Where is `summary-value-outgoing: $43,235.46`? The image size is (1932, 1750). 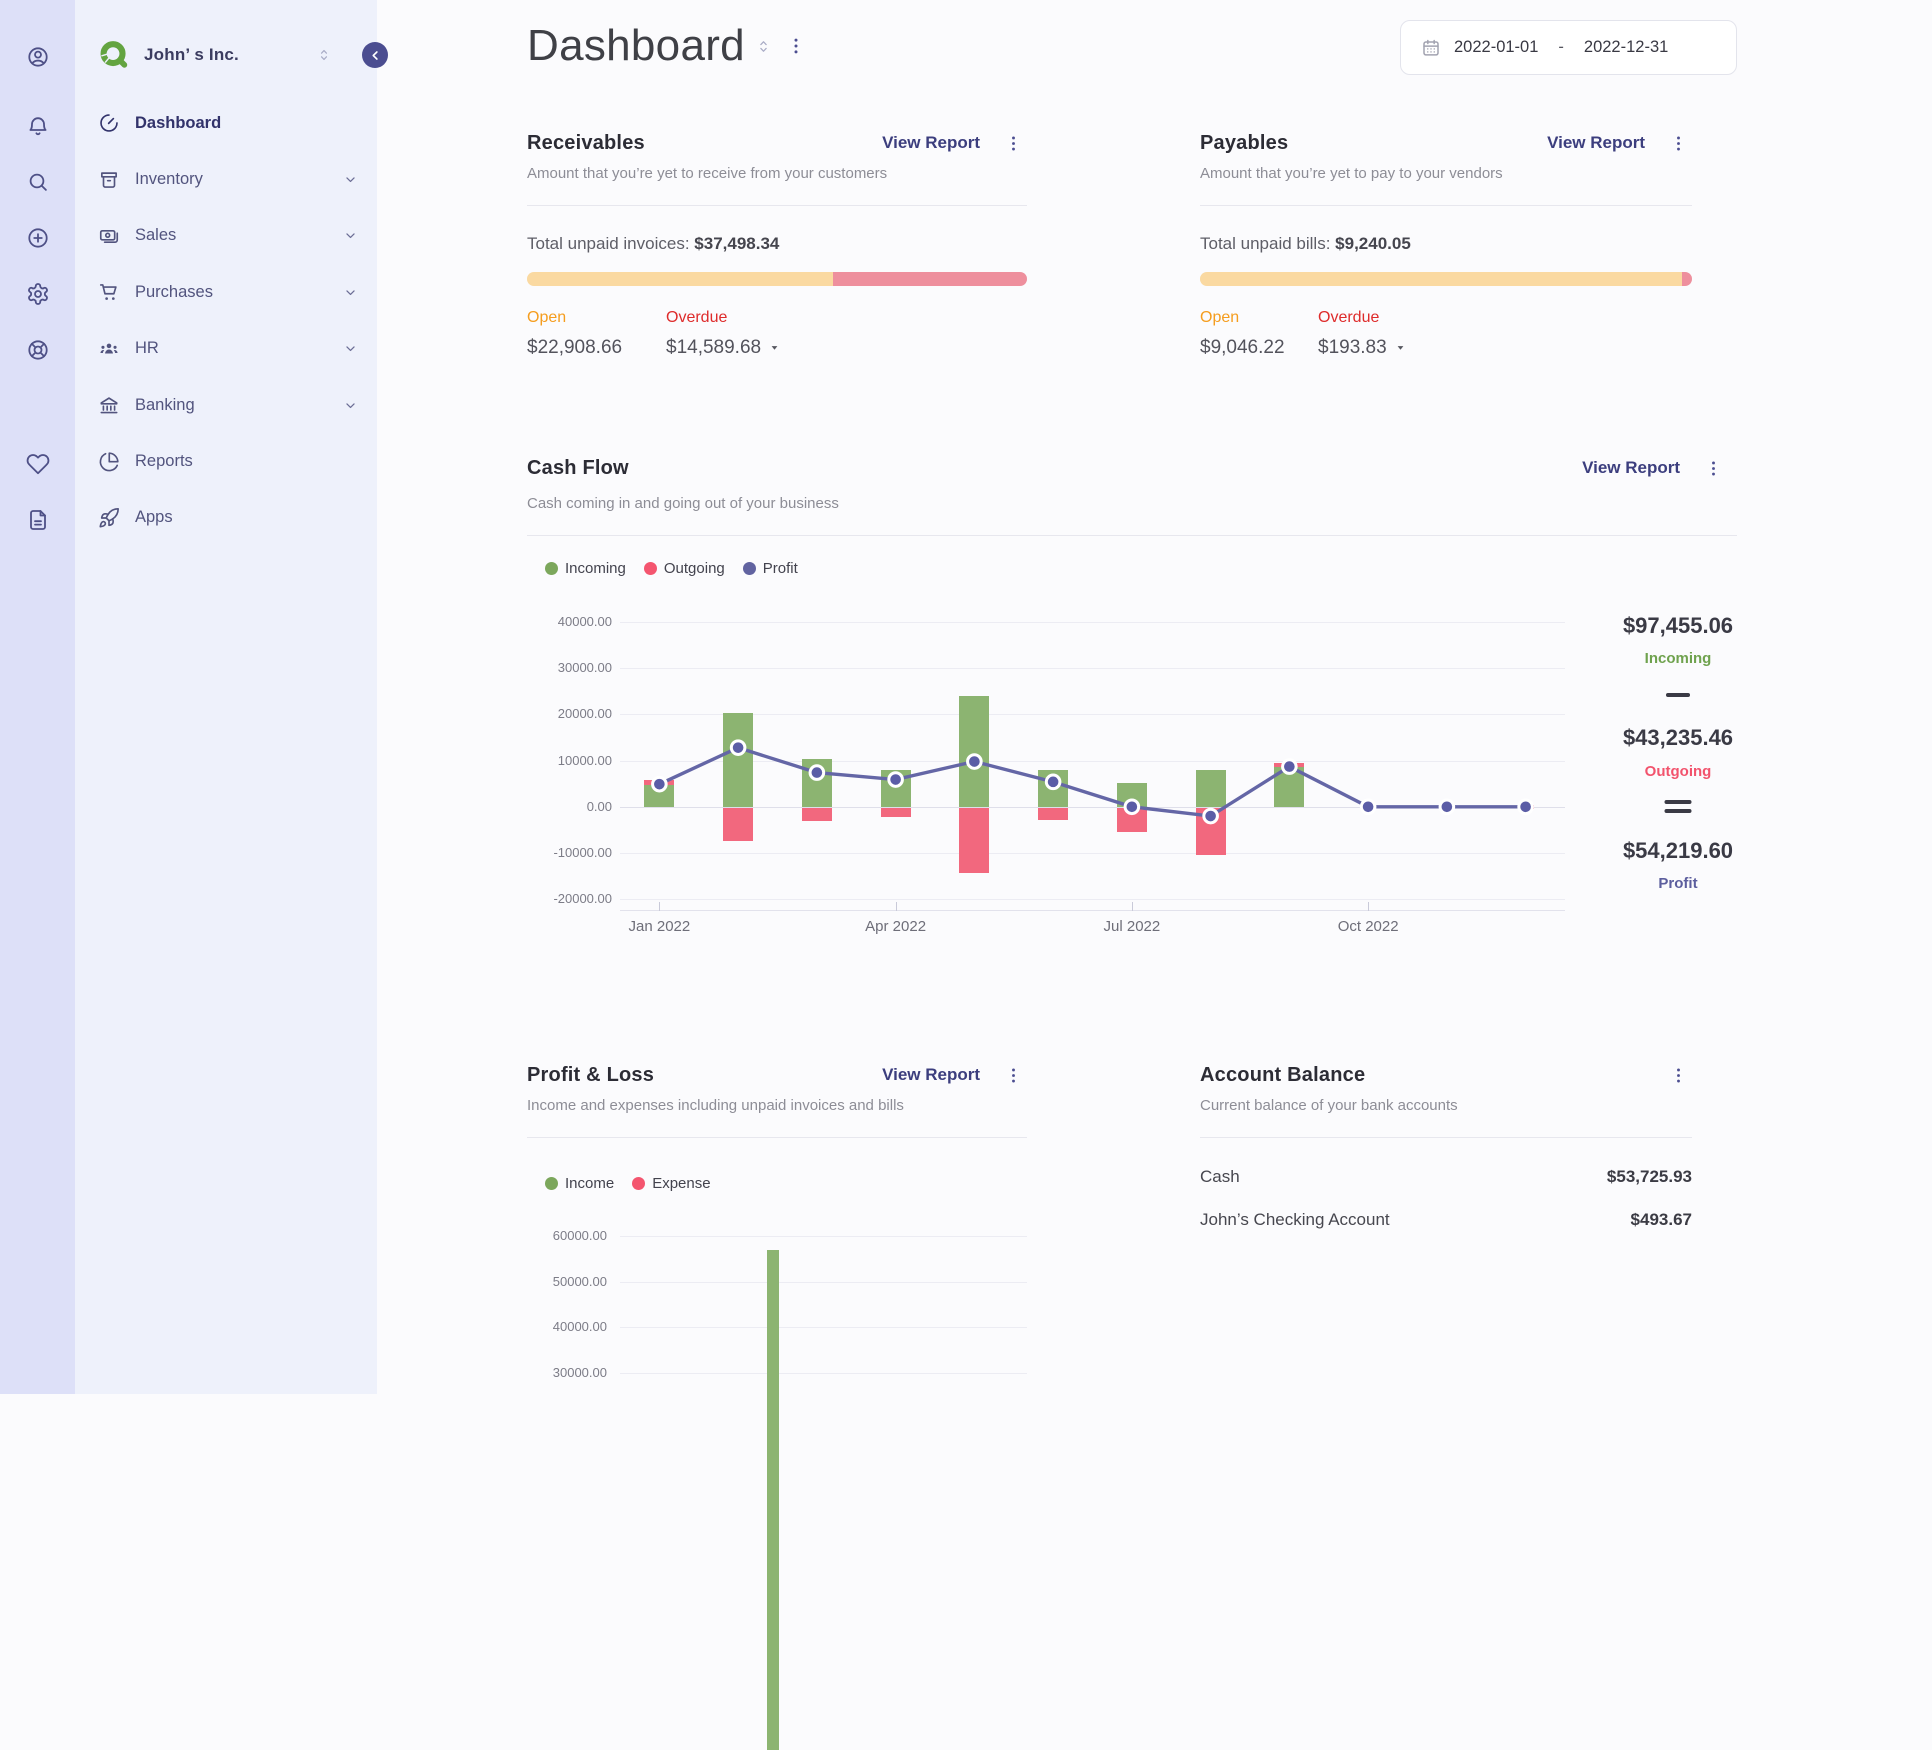 summary-value-outgoing: $43,235.46 is located at coordinates (1678, 738).